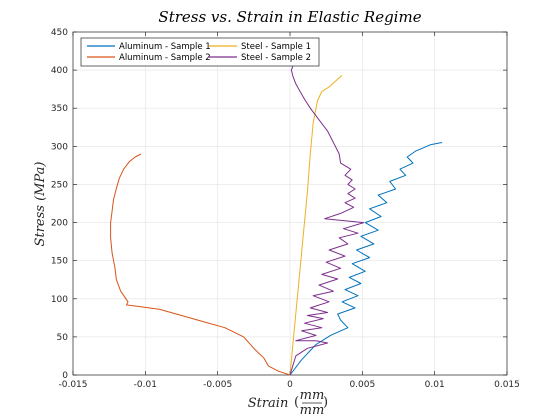  Describe the element at coordinates (59, 109) in the screenshot. I see `y-tick-label: 350` at that location.